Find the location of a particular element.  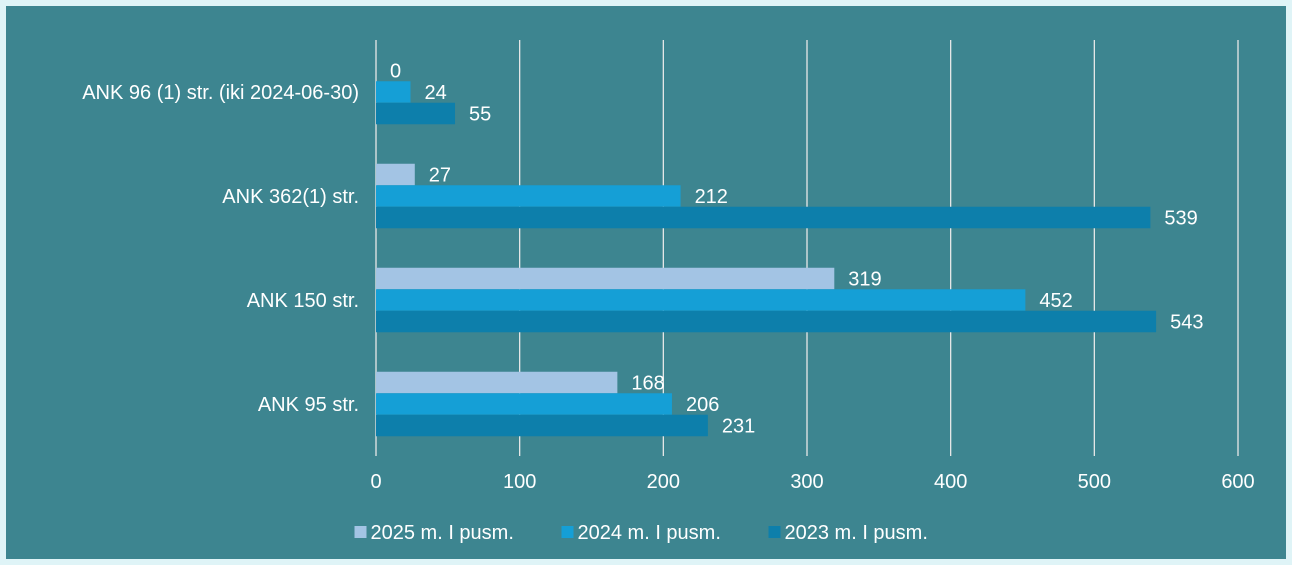

legend-label: 2025 m. I pusm. is located at coordinates (442, 533).